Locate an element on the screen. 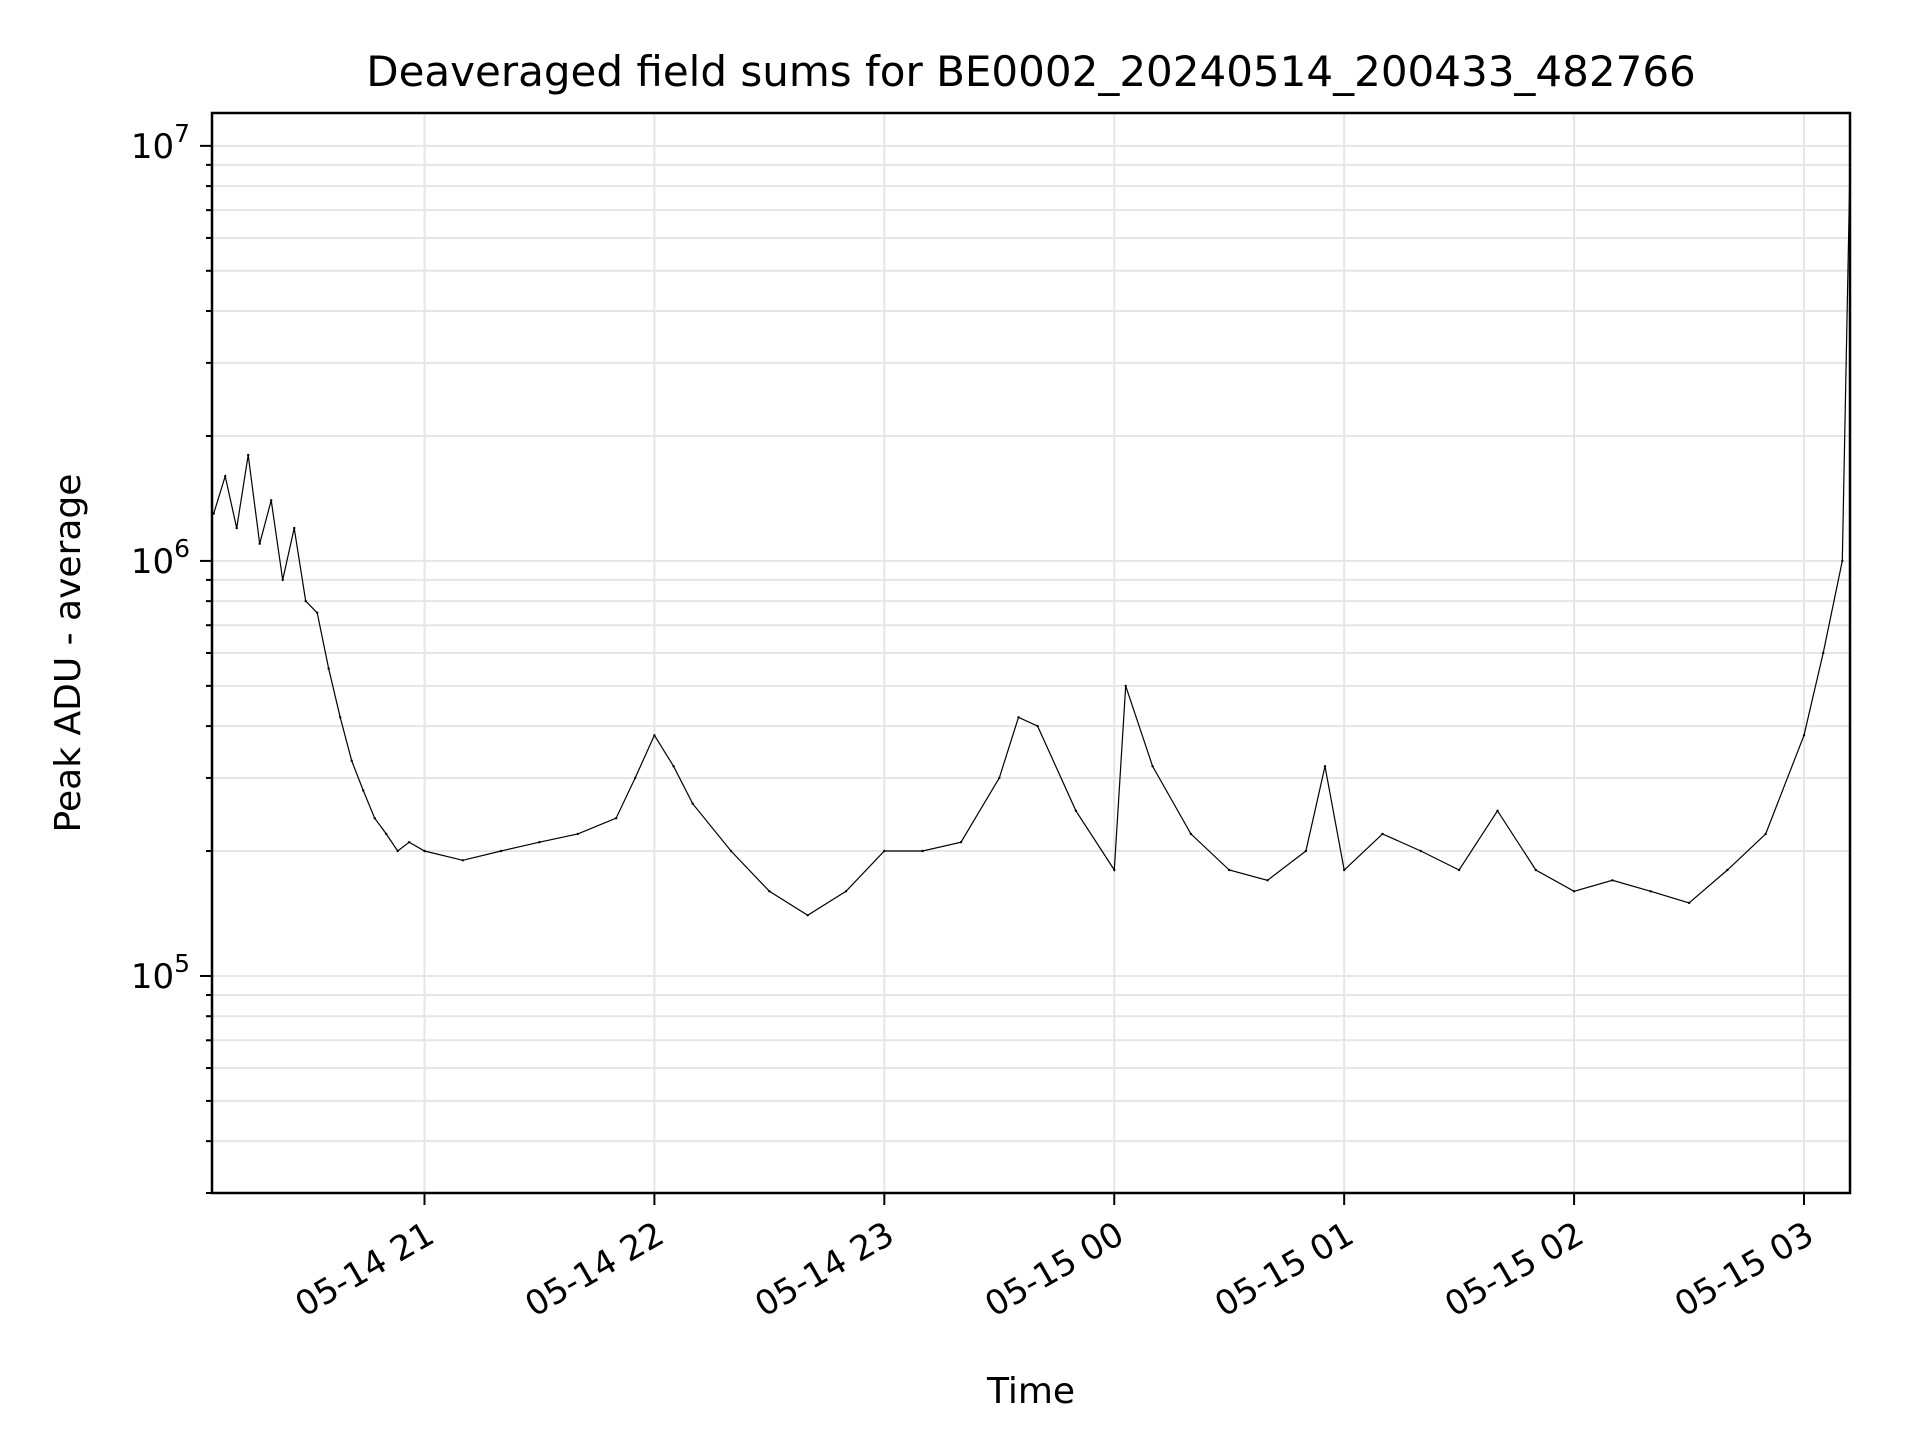  x-axis-label: Time is located at coordinates (1030, 1391).